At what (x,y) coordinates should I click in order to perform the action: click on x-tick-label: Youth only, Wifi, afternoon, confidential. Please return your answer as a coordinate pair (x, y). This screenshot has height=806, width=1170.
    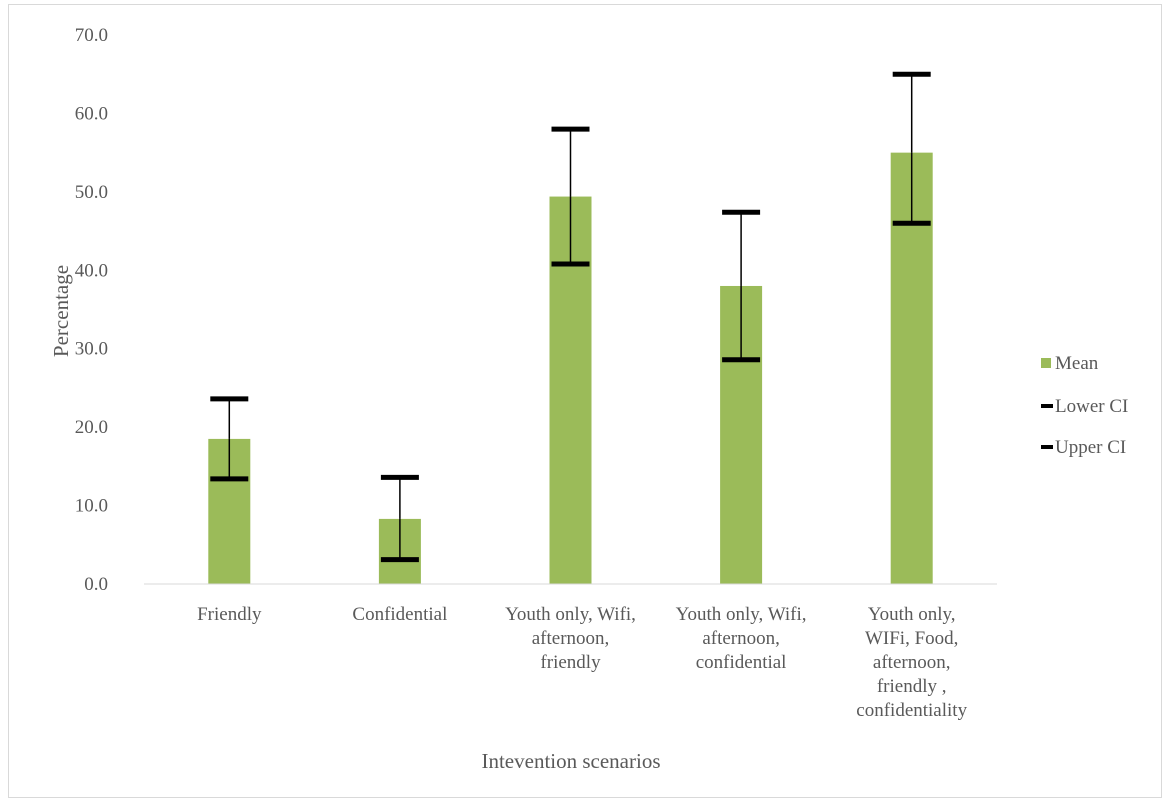
    Looking at the image, I should click on (741, 638).